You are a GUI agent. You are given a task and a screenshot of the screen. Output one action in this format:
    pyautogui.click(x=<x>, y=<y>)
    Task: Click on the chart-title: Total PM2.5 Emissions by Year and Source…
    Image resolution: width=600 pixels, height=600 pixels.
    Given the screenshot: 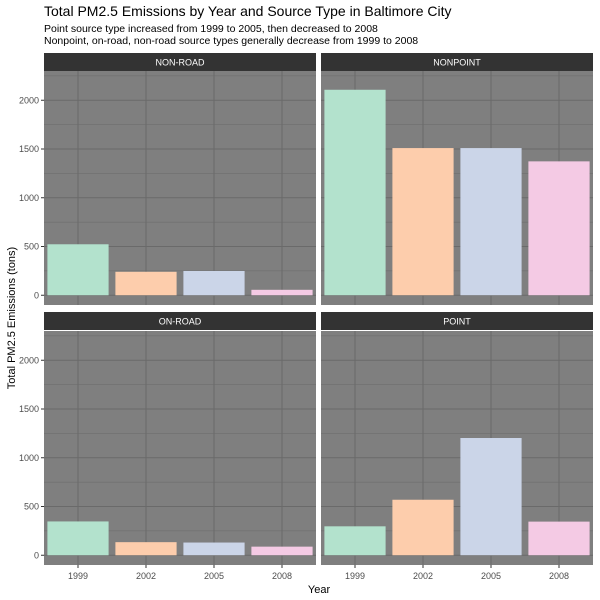 What is the action you would take?
    pyautogui.click(x=248, y=11)
    